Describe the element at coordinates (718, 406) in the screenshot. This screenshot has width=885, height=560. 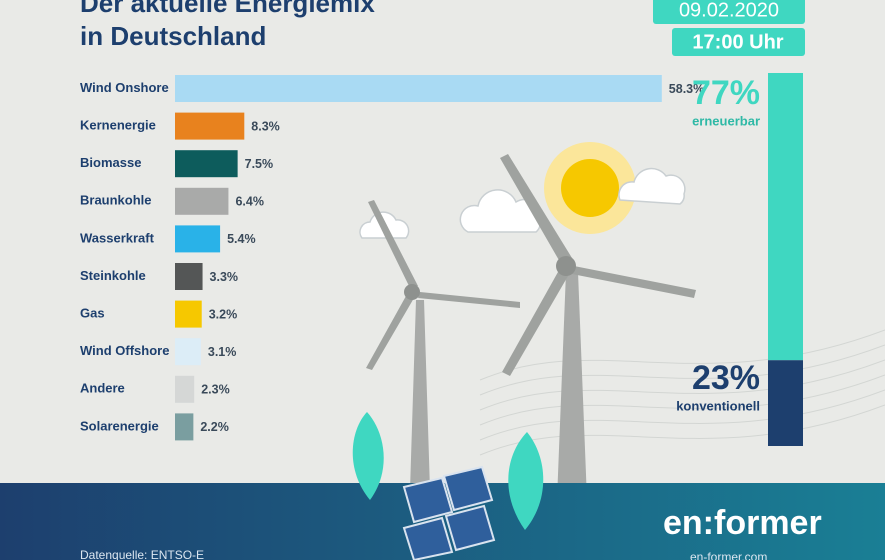
I see `share-name: konventionell` at that location.